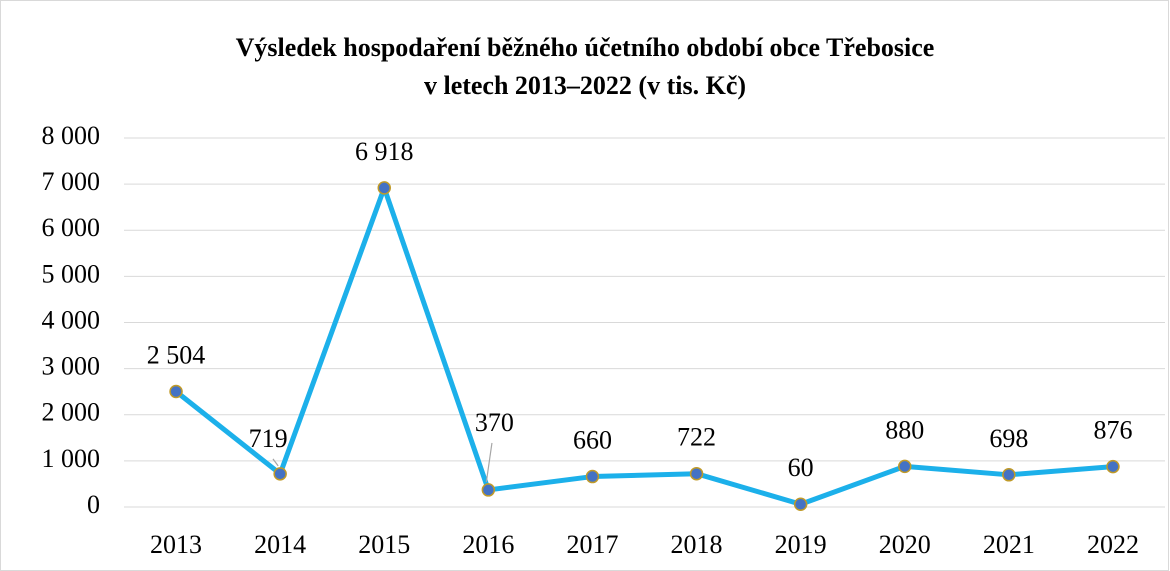  What do you see at coordinates (905, 544) in the screenshot?
I see `x-tick-label: 2020` at bounding box center [905, 544].